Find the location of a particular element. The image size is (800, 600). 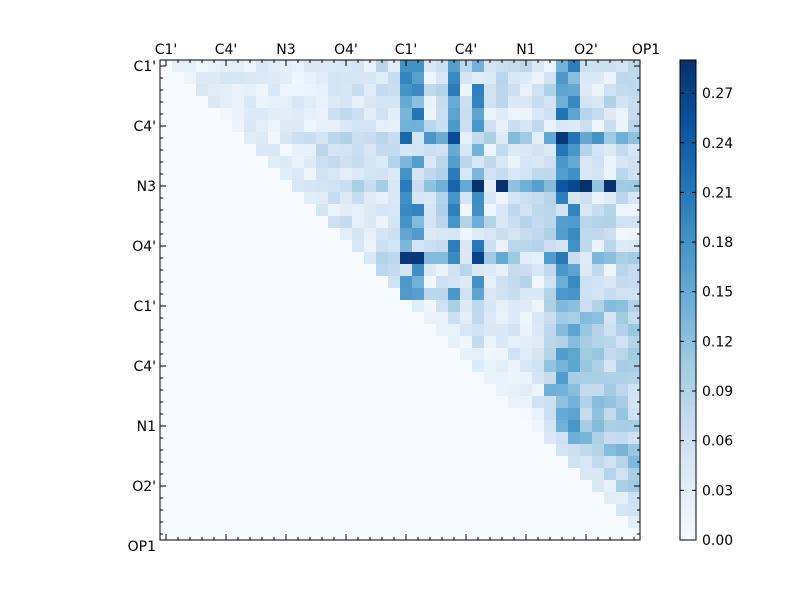

y-tick-label: C1' is located at coordinates (144, 307).